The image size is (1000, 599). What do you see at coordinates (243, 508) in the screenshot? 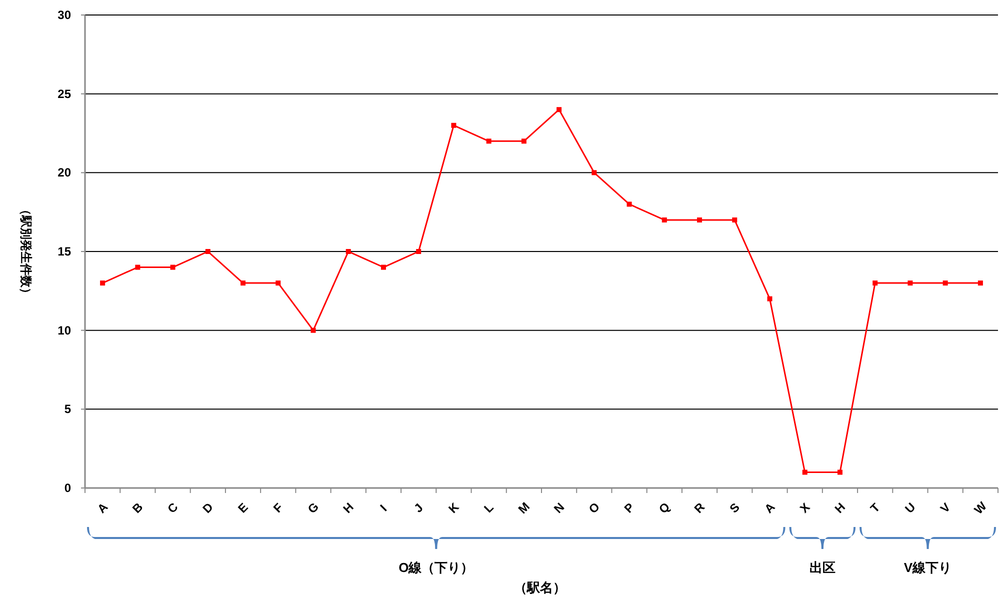
I see `x-tick-label: E` at bounding box center [243, 508].